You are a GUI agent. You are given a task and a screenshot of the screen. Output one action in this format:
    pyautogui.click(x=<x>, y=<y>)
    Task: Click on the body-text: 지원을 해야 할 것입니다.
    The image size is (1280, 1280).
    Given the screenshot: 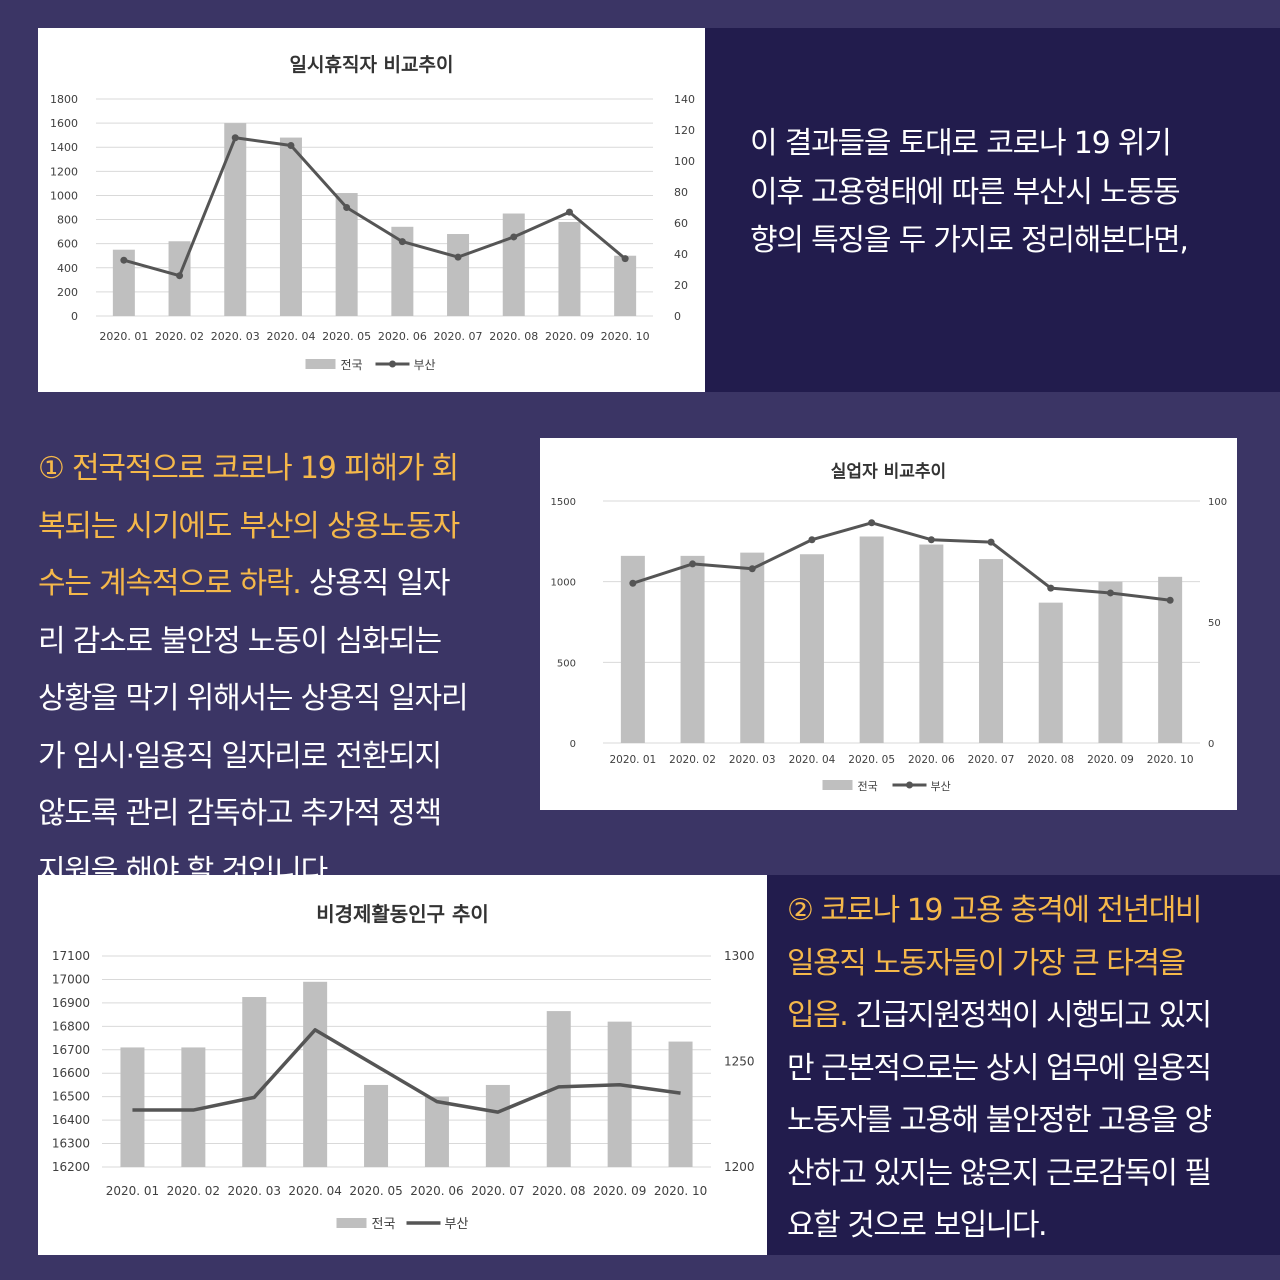 What is the action you would take?
    pyautogui.click(x=187, y=871)
    